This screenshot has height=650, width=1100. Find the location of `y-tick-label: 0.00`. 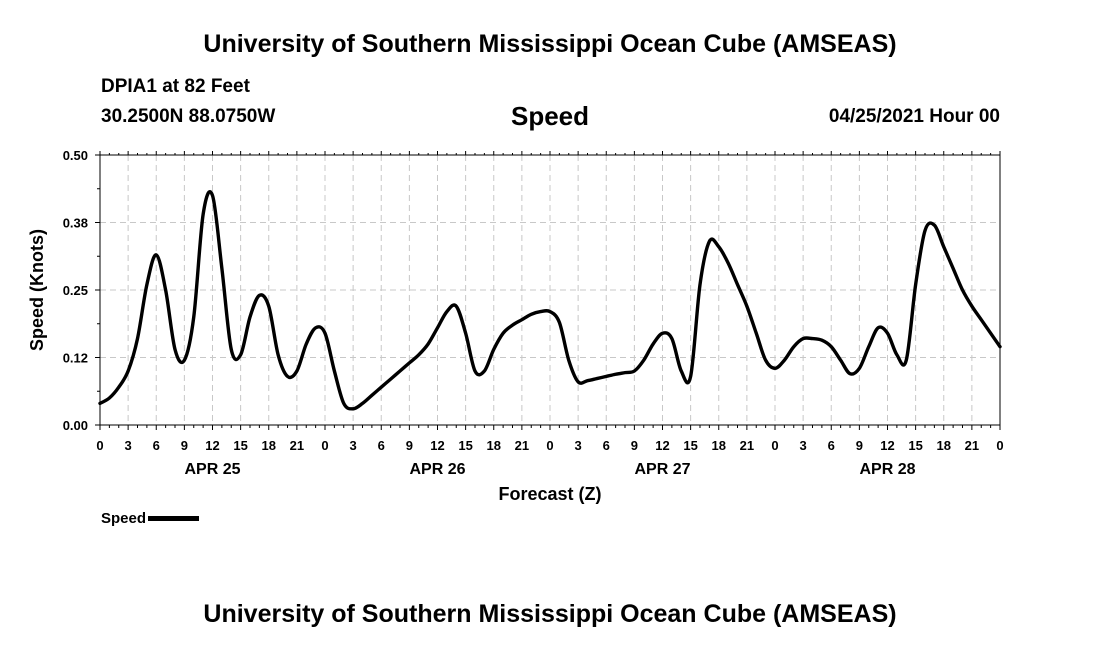

y-tick-label: 0.00 is located at coordinates (75, 425).